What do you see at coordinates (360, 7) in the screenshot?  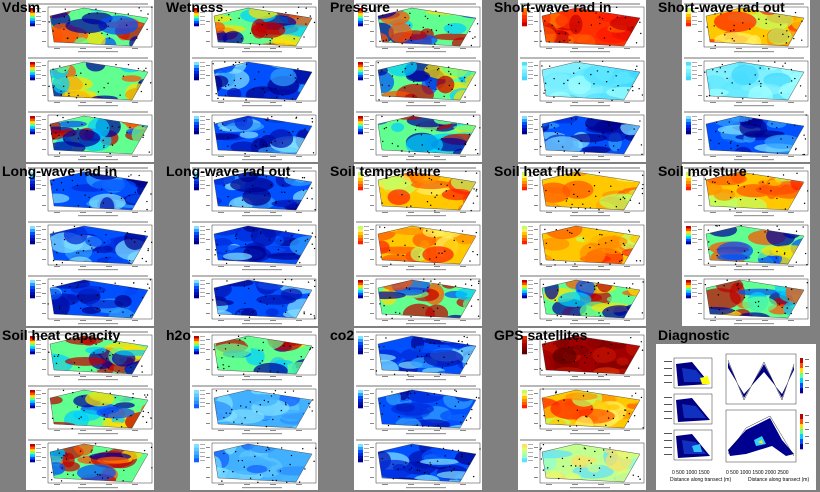 I see `panel-title: Pressure` at bounding box center [360, 7].